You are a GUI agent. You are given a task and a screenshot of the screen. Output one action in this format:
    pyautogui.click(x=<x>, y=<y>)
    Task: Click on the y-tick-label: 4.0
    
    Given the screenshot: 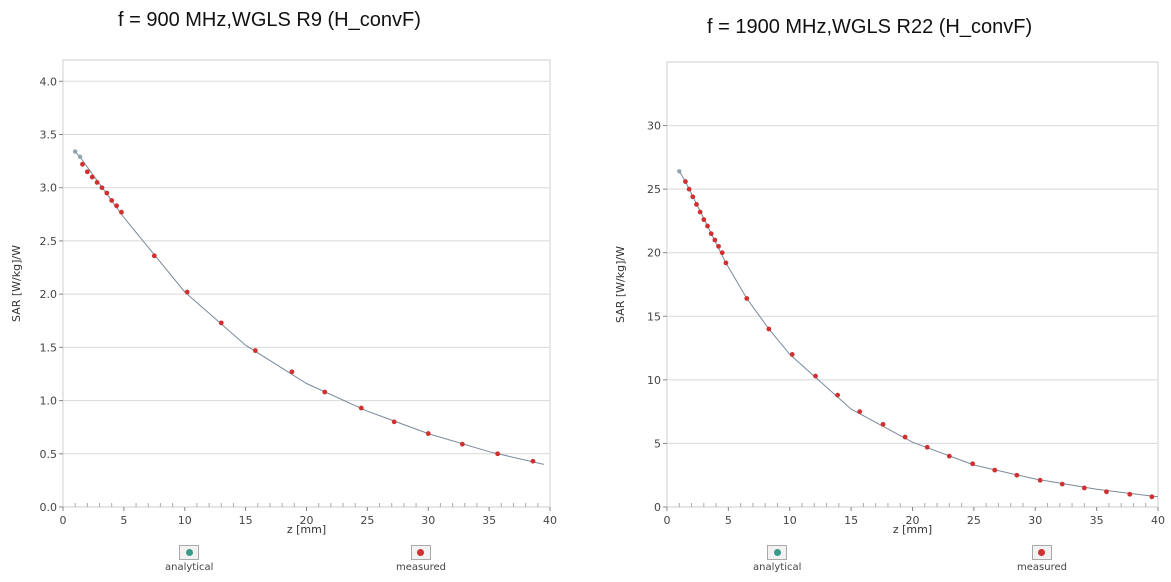 What is the action you would take?
    pyautogui.click(x=49, y=81)
    